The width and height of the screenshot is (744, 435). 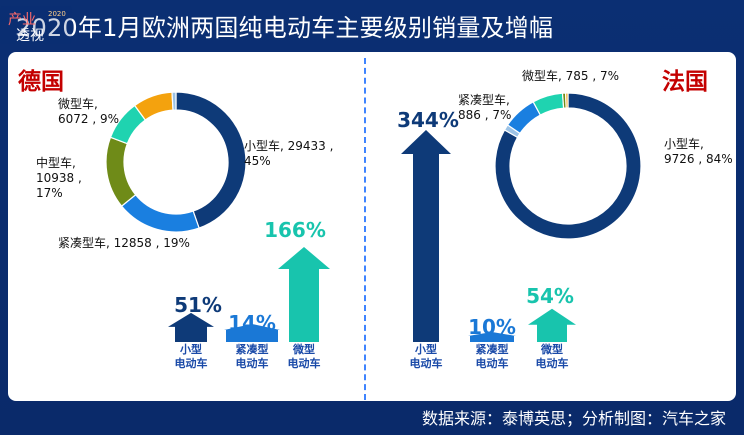 I want to click on title-bar: 2020年1月欧洲两国纯电动车主要级别销量及增幅 产业 透视 2020, so click(x=372, y=24).